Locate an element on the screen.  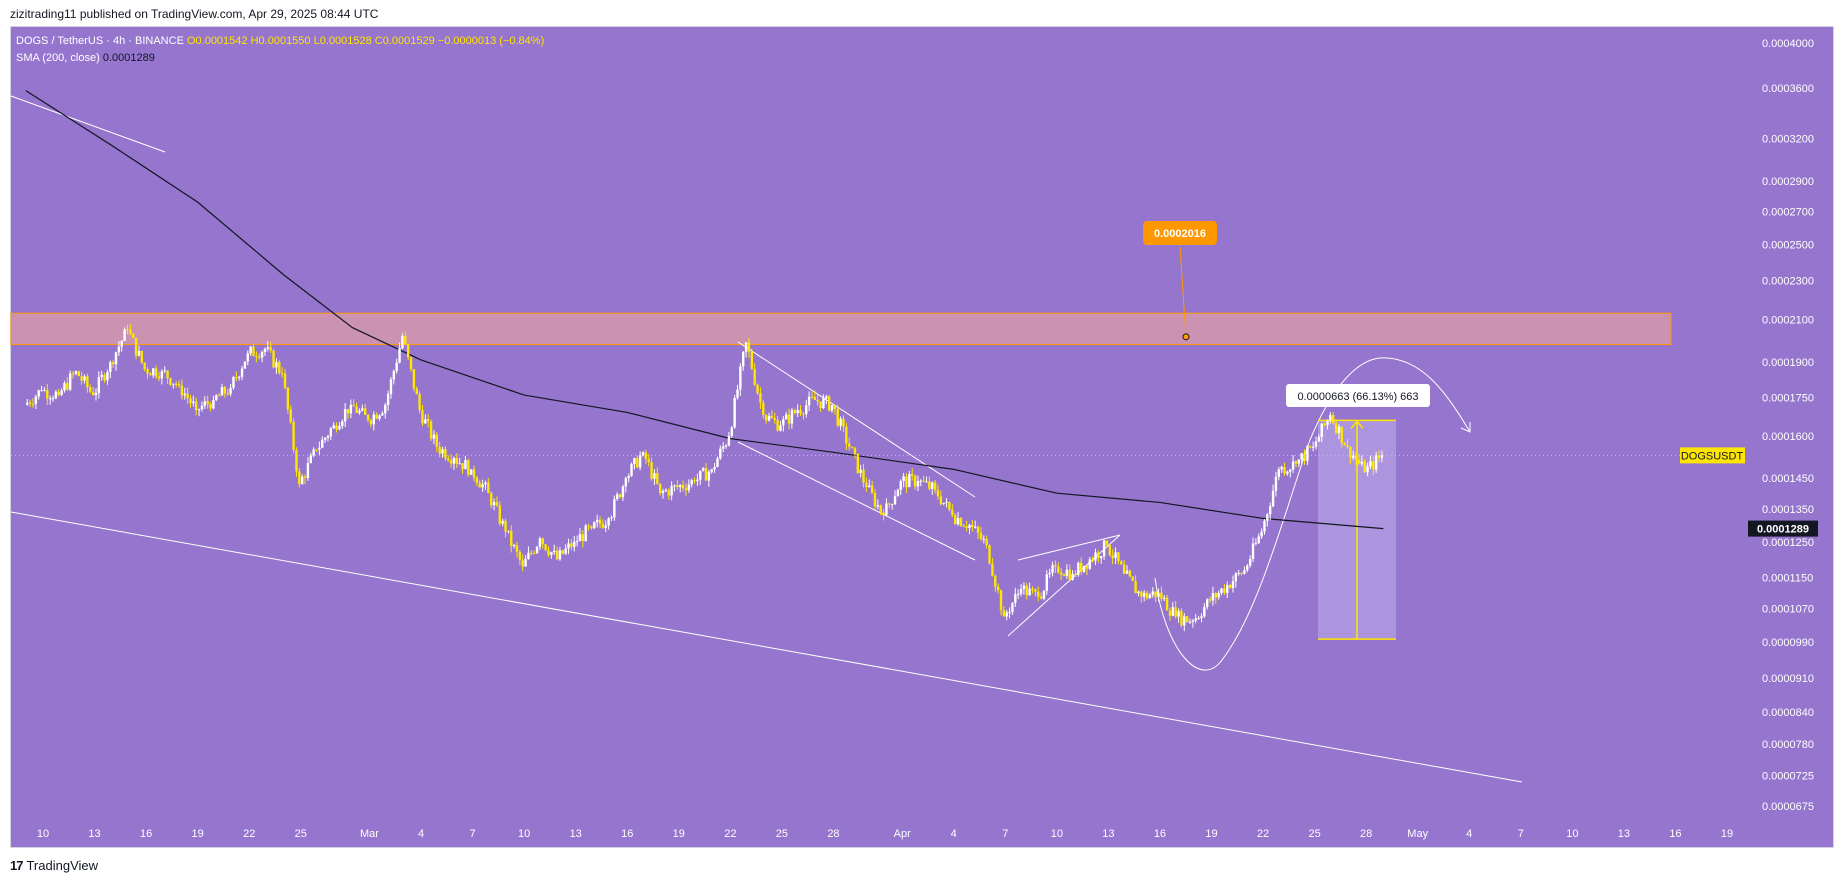
price-tick-label: 0.0001070 is located at coordinates (1788, 609).